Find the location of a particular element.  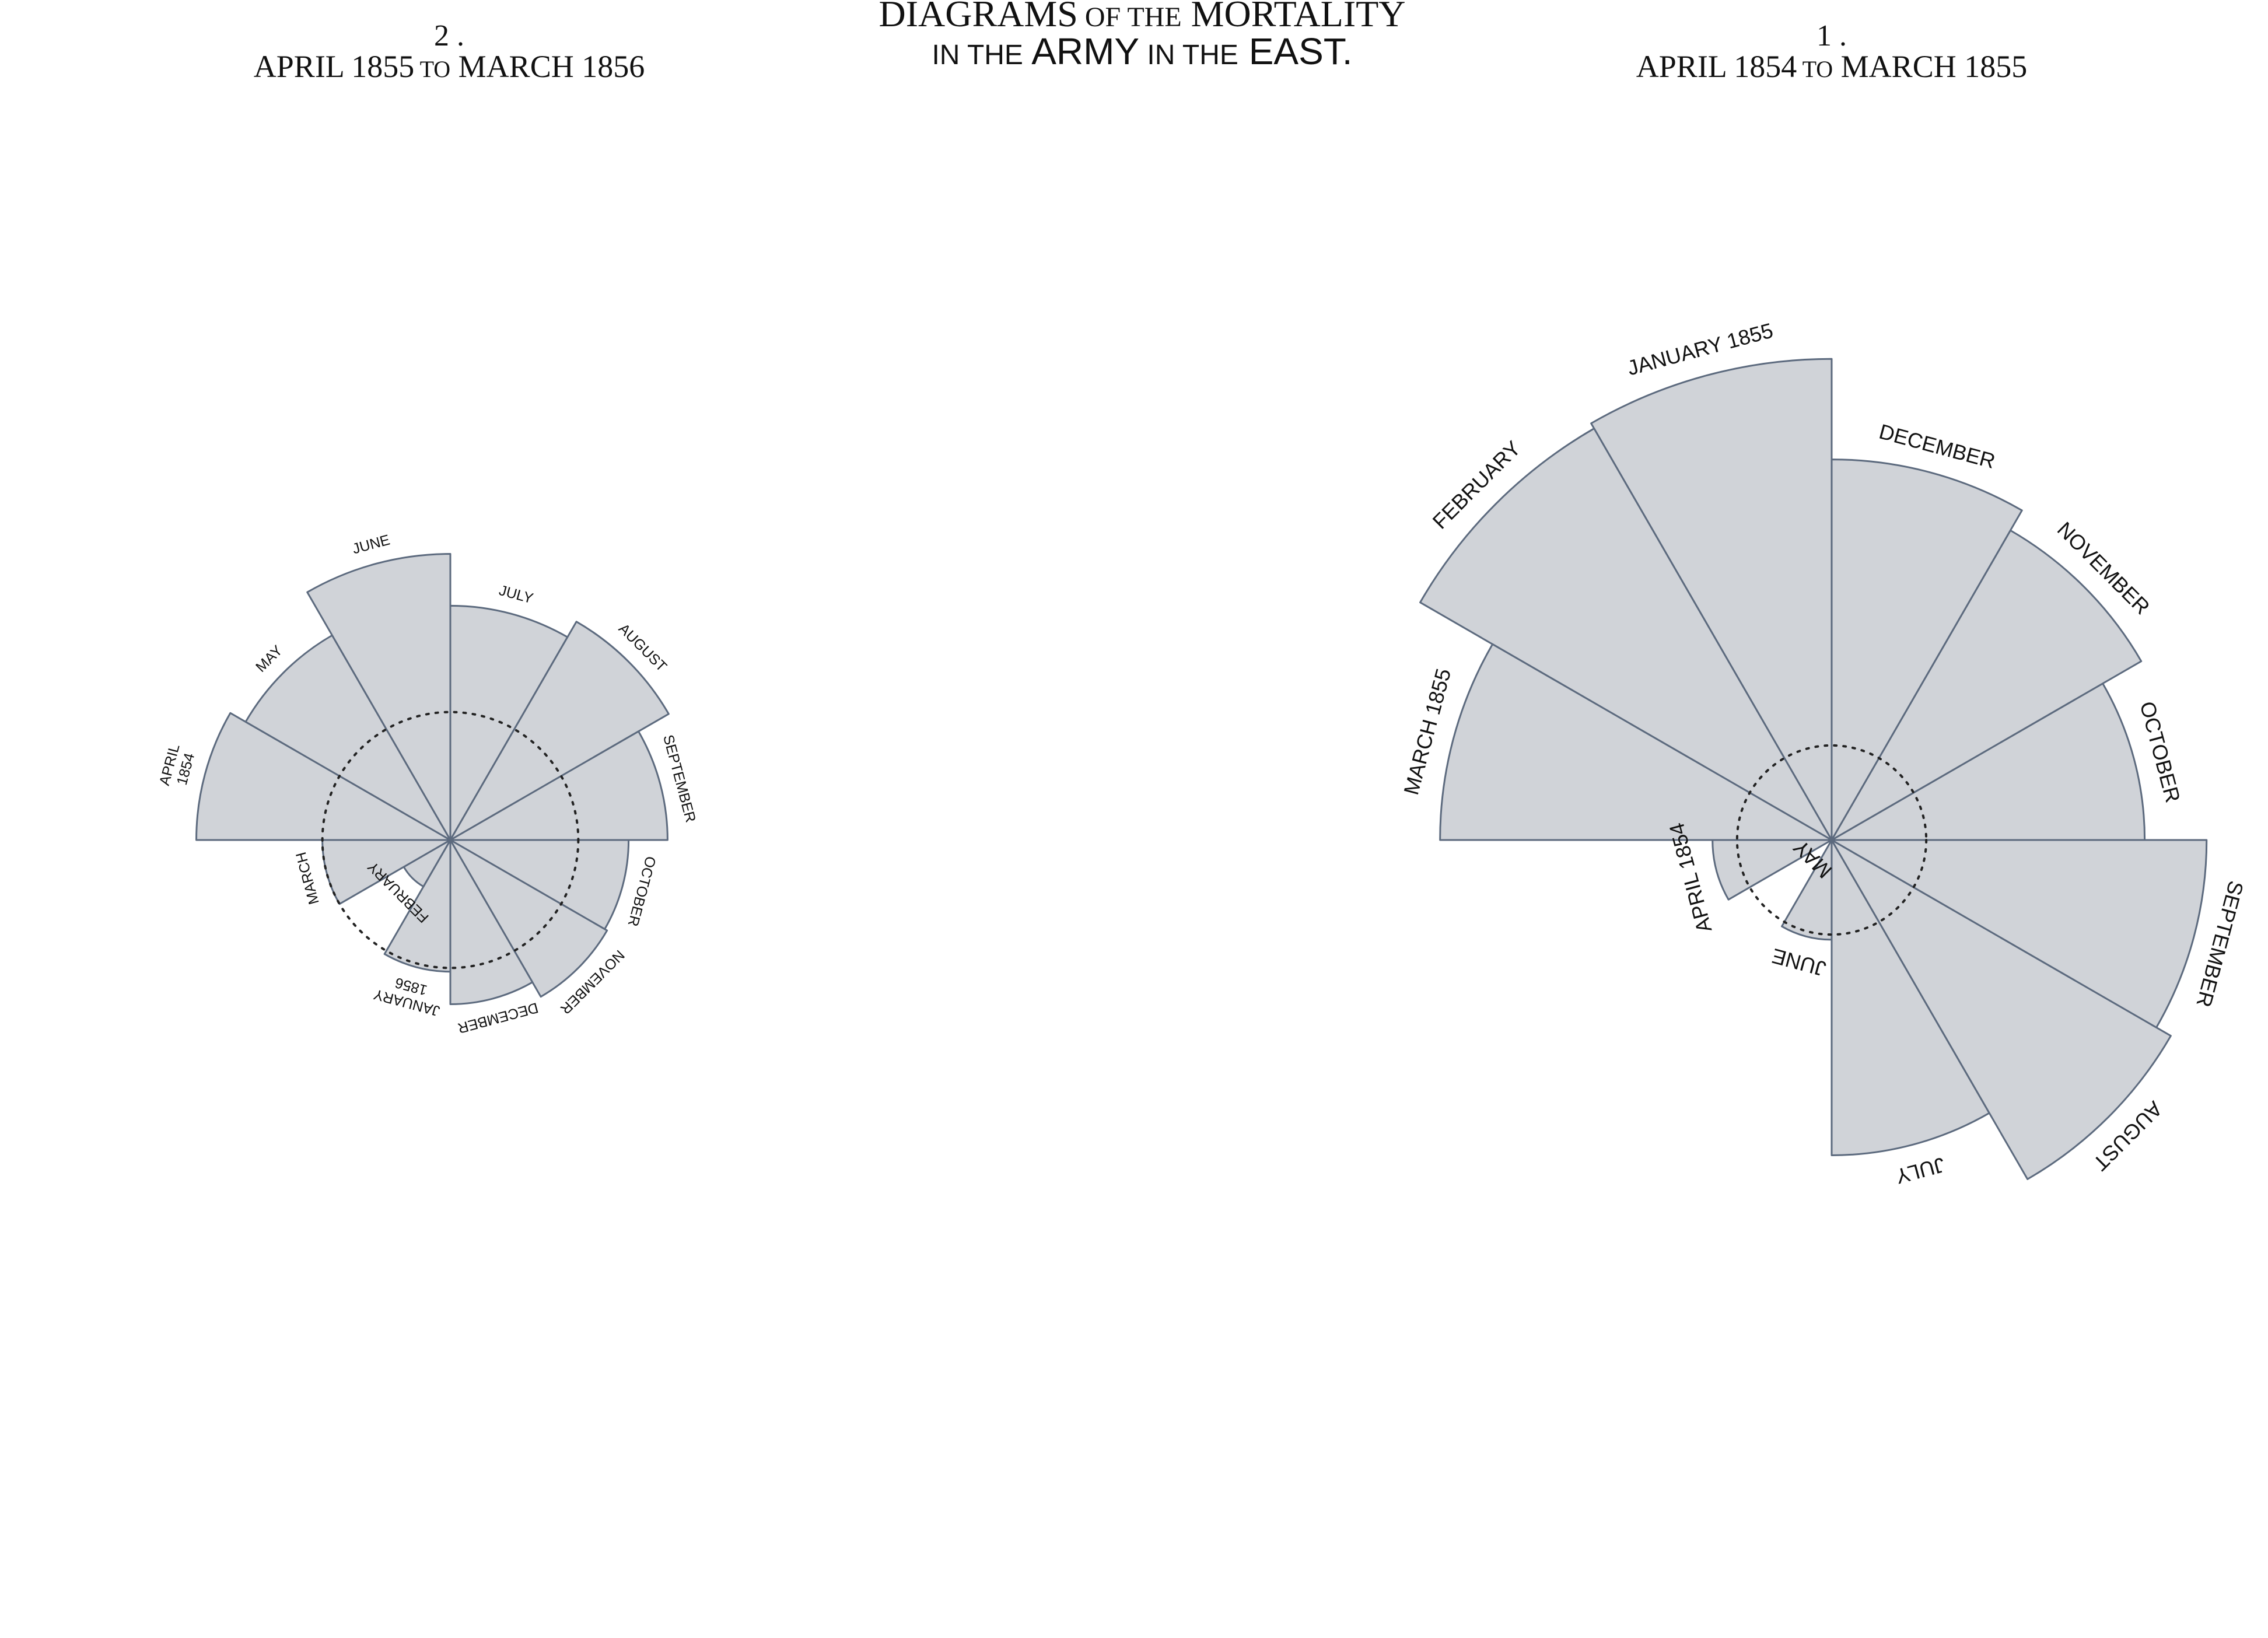

diagram-1-period: APRIL 1854 TO MARCH 1855 is located at coordinates (1831, 66).